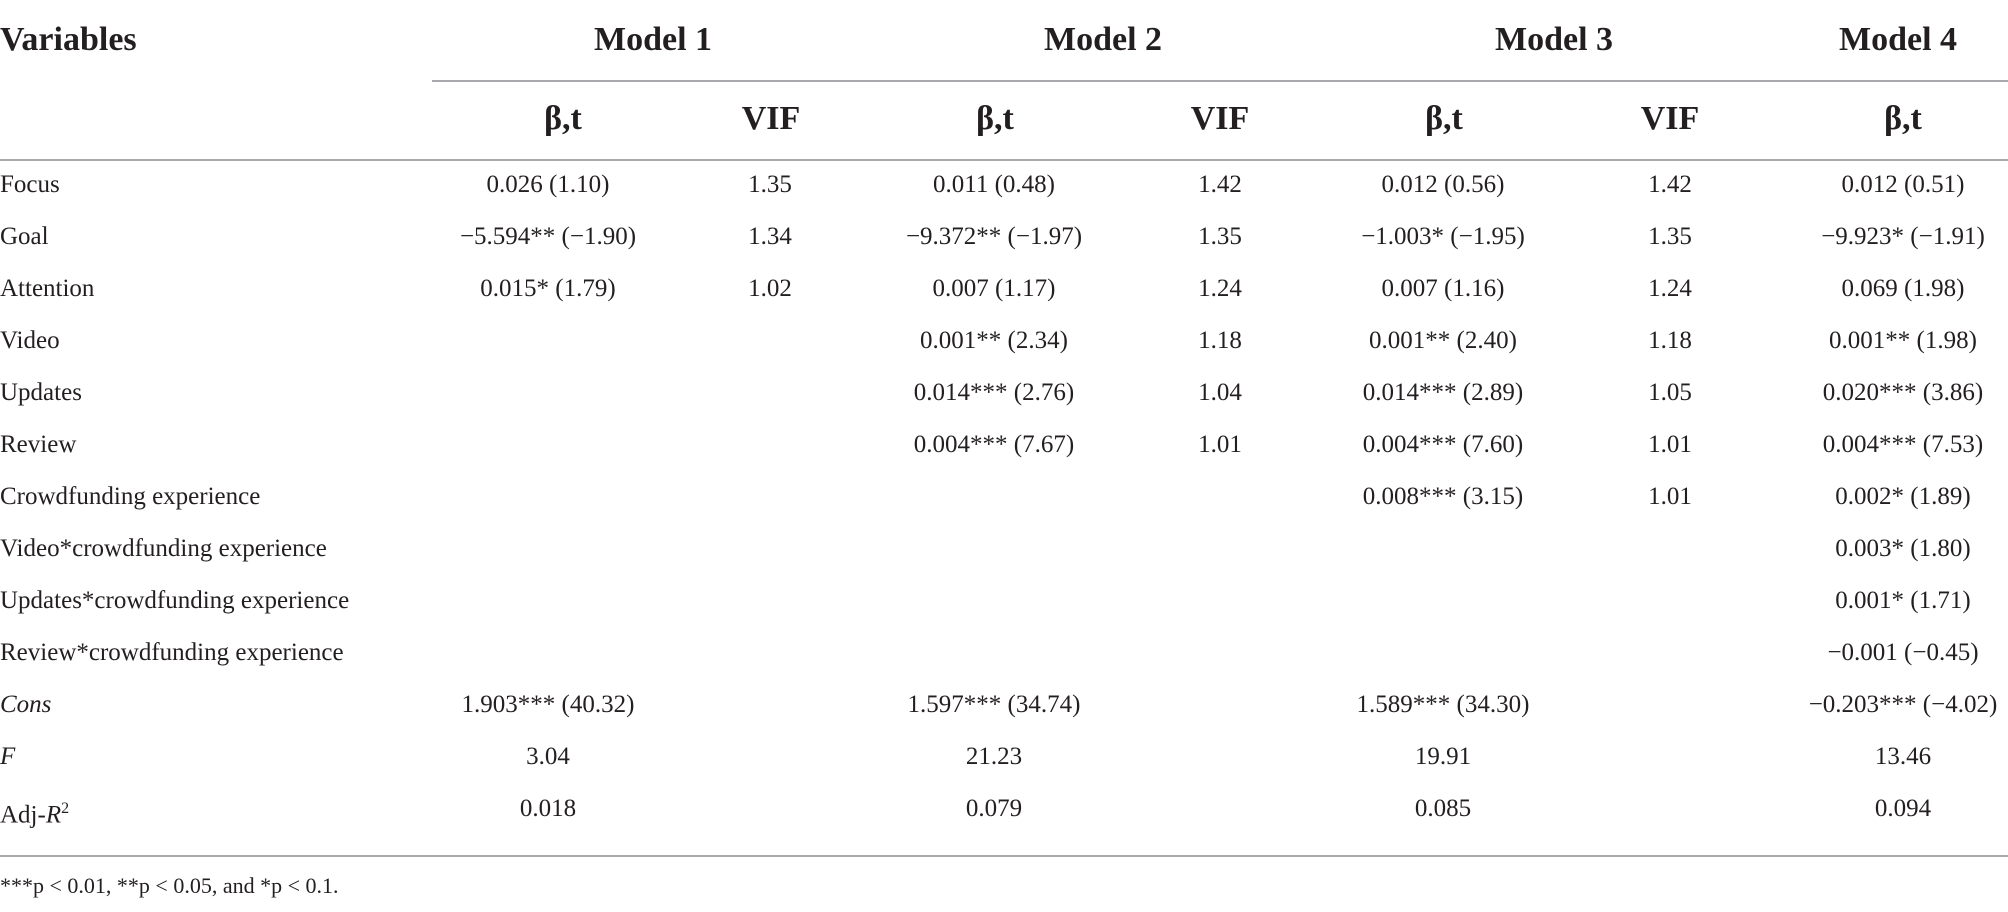 The width and height of the screenshot is (2008, 912). What do you see at coordinates (771, 118) in the screenshot?
I see `subheader-vif-1: VIF` at bounding box center [771, 118].